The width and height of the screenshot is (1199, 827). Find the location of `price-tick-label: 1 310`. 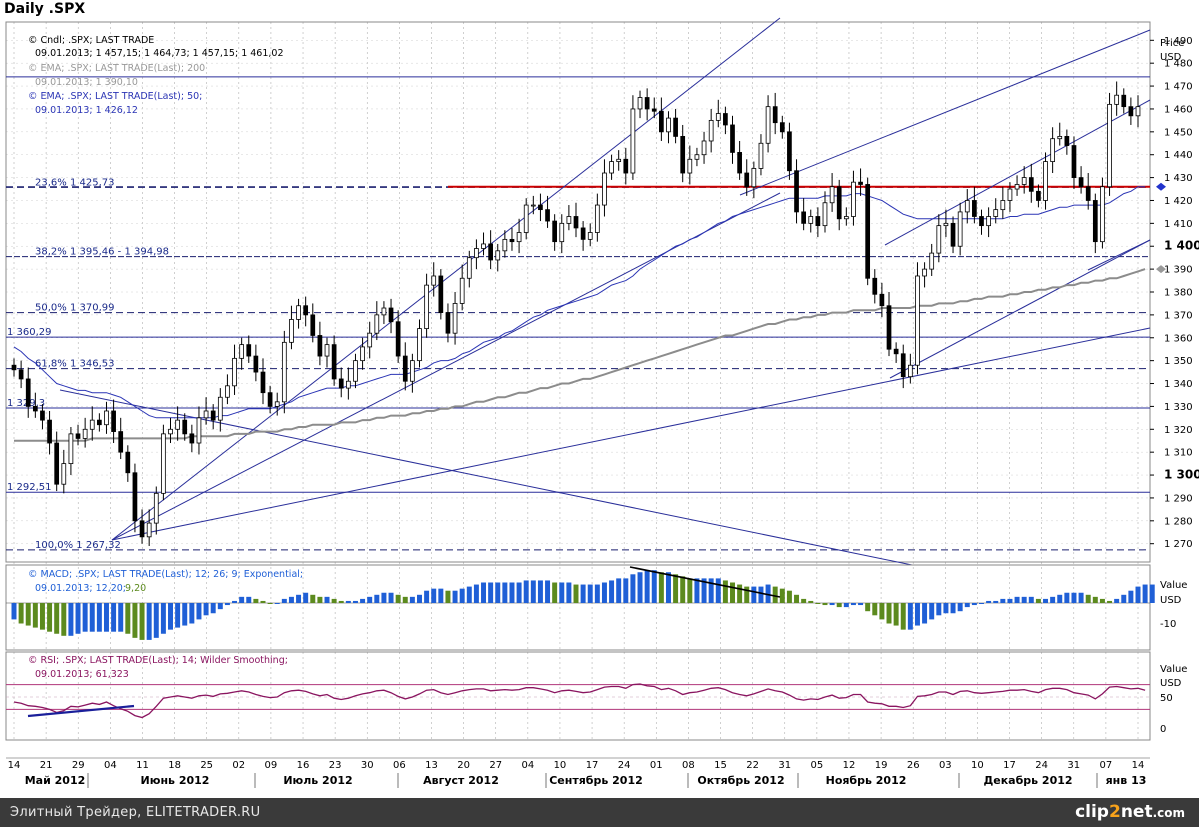

price-tick-label: 1 310 is located at coordinates (1178, 453).